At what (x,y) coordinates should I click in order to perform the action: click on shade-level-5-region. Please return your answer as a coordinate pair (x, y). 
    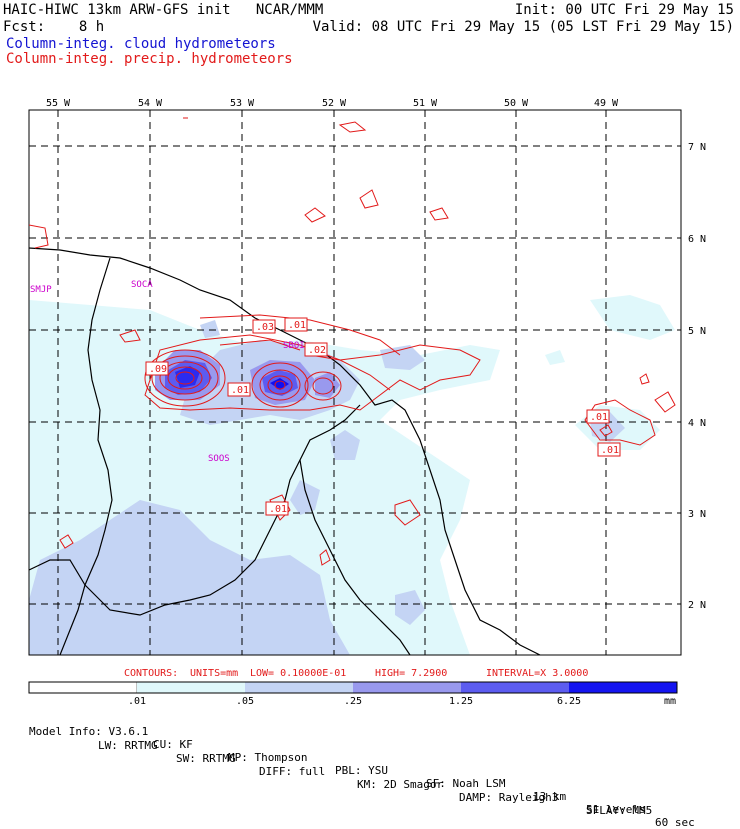
    Looking at the image, I should click on (187, 377).